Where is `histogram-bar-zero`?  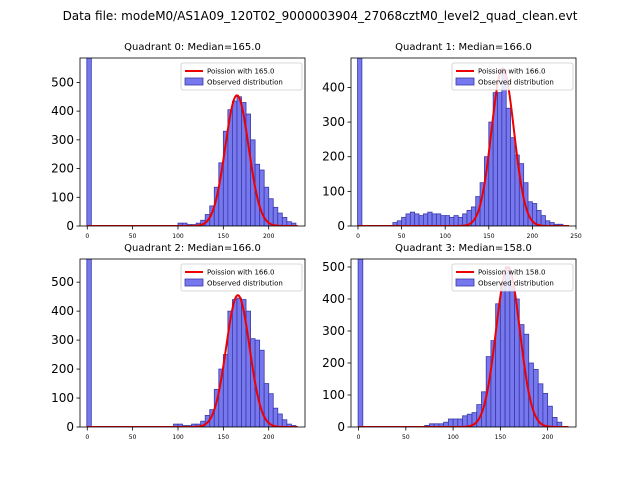
histogram-bar-zero is located at coordinates (89, 142).